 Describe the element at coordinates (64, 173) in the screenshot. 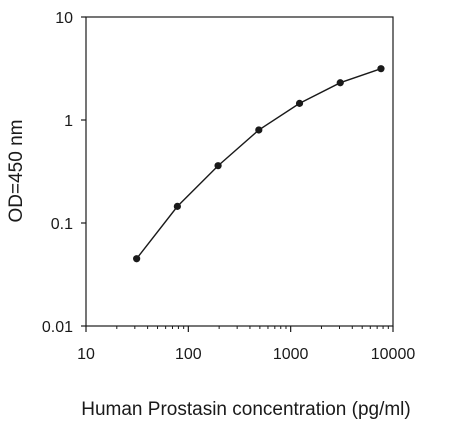

I see `y-axis-ticks: 0.01 0.1 1 10` at that location.